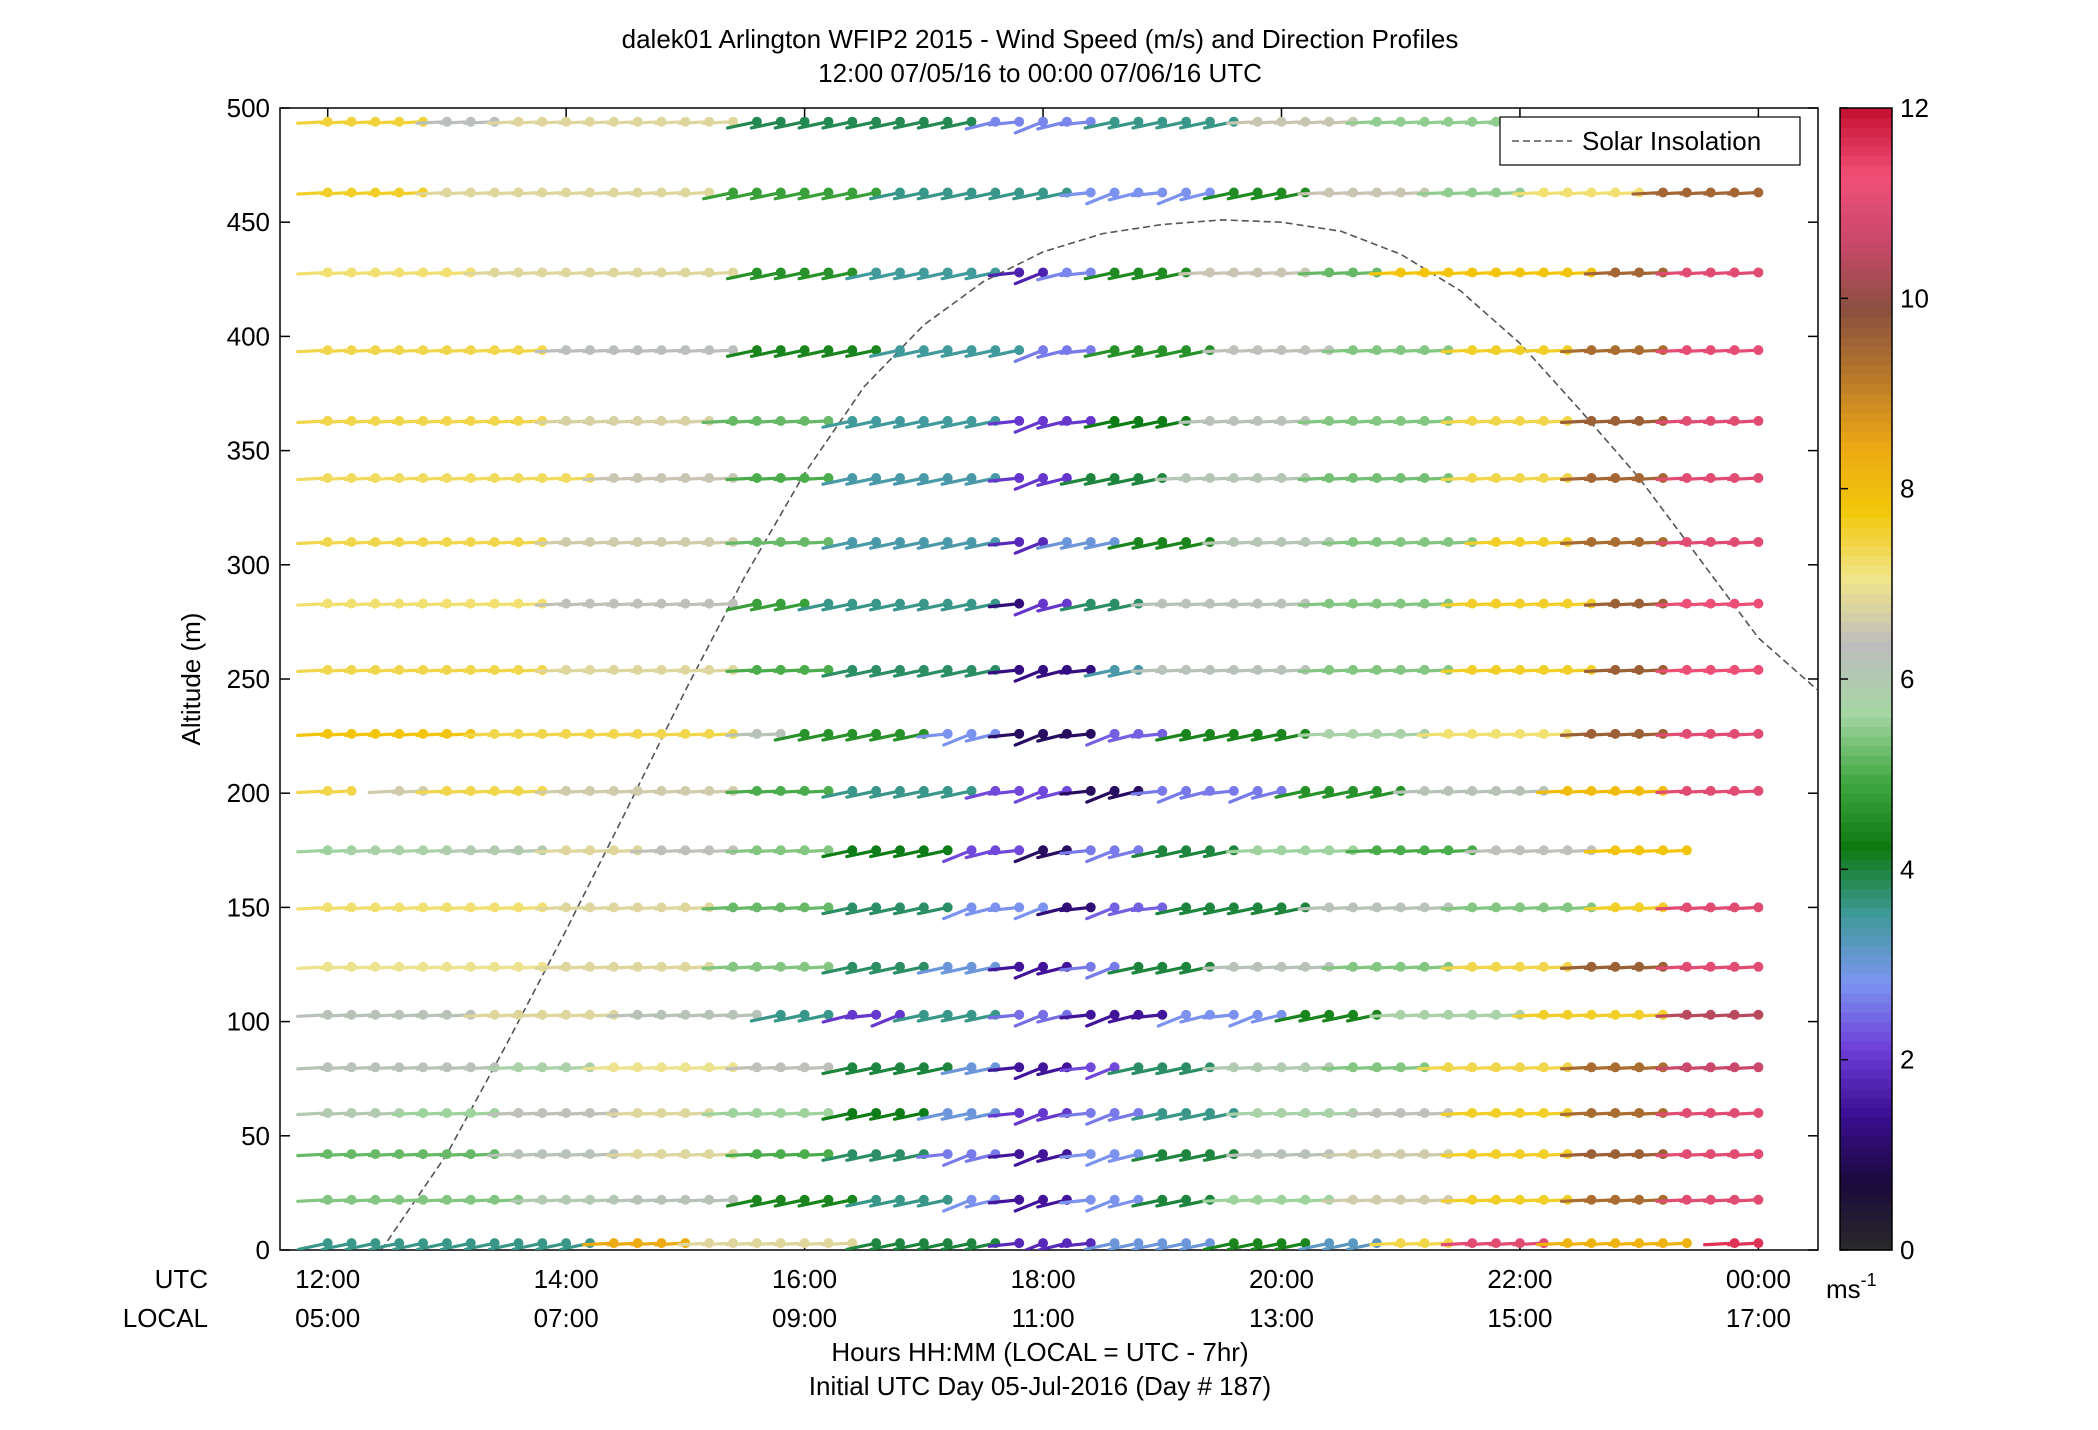 This screenshot has width=2098, height=1430. Describe the element at coordinates (248, 1022) in the screenshot. I see `y-tick-label: 100` at that location.